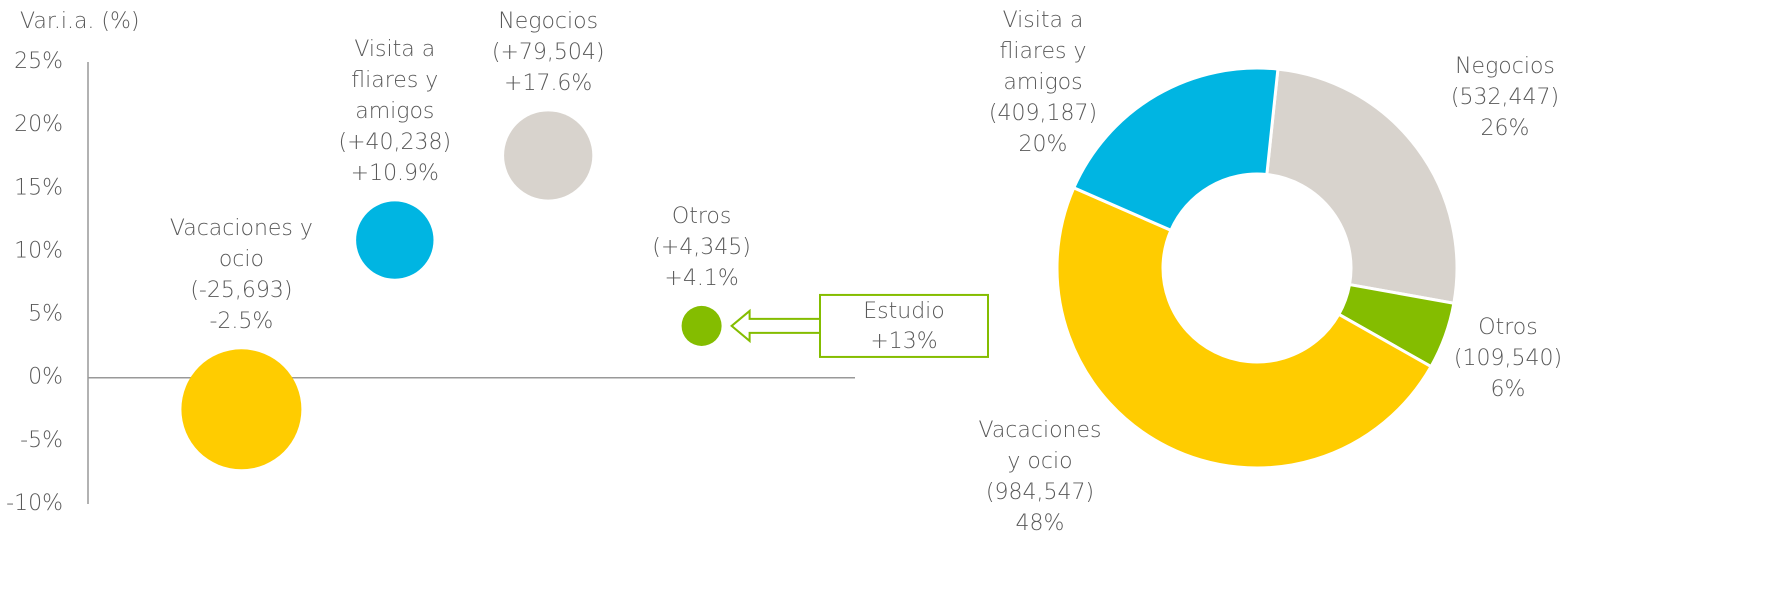  I want to click on y-tick-label: -5%, so click(41, 440).